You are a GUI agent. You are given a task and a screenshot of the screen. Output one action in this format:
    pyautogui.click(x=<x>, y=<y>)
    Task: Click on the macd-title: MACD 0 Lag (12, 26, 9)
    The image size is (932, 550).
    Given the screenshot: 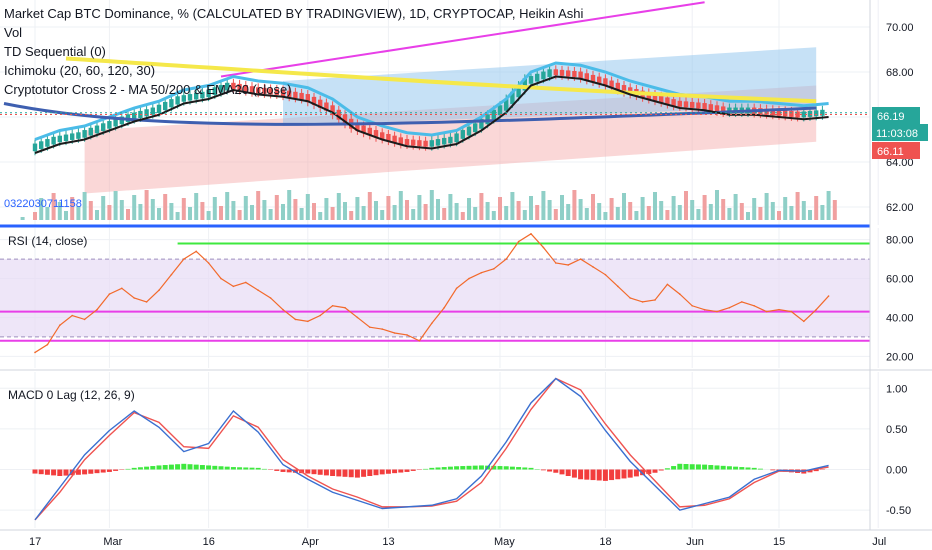 What is the action you would take?
    pyautogui.click(x=71, y=395)
    